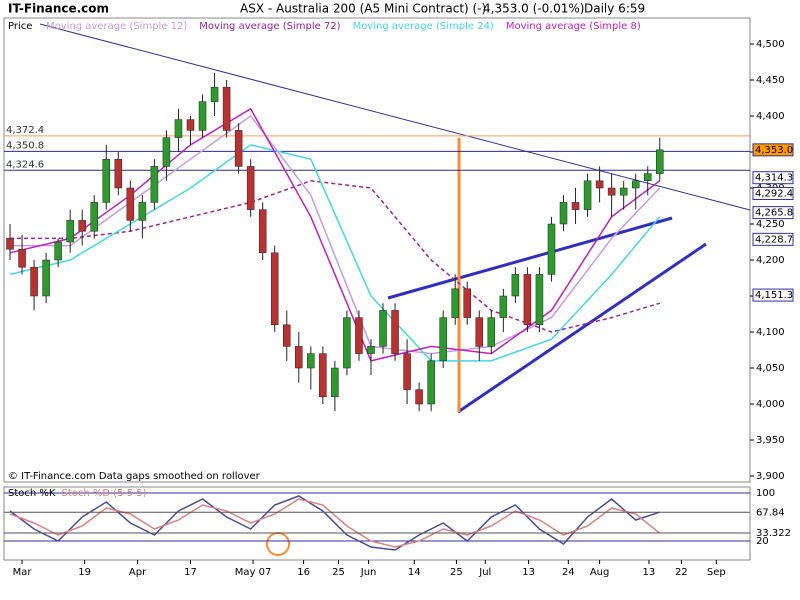 This screenshot has width=800, height=600. I want to click on x-tick-label: 17, so click(190, 572).